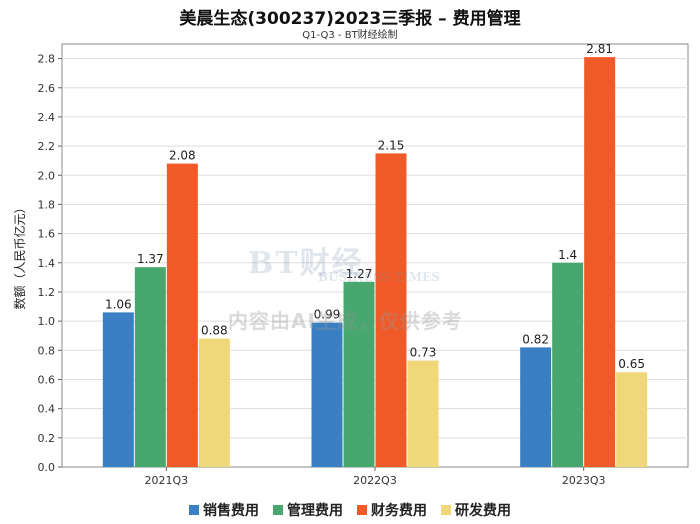 This screenshot has width=700, height=524. Describe the element at coordinates (423, 353) in the screenshot. I see `data-label: 0.73` at that location.